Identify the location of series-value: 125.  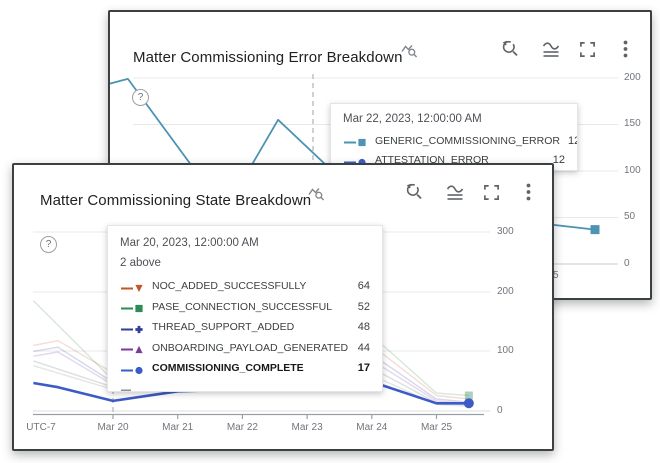
(572, 140).